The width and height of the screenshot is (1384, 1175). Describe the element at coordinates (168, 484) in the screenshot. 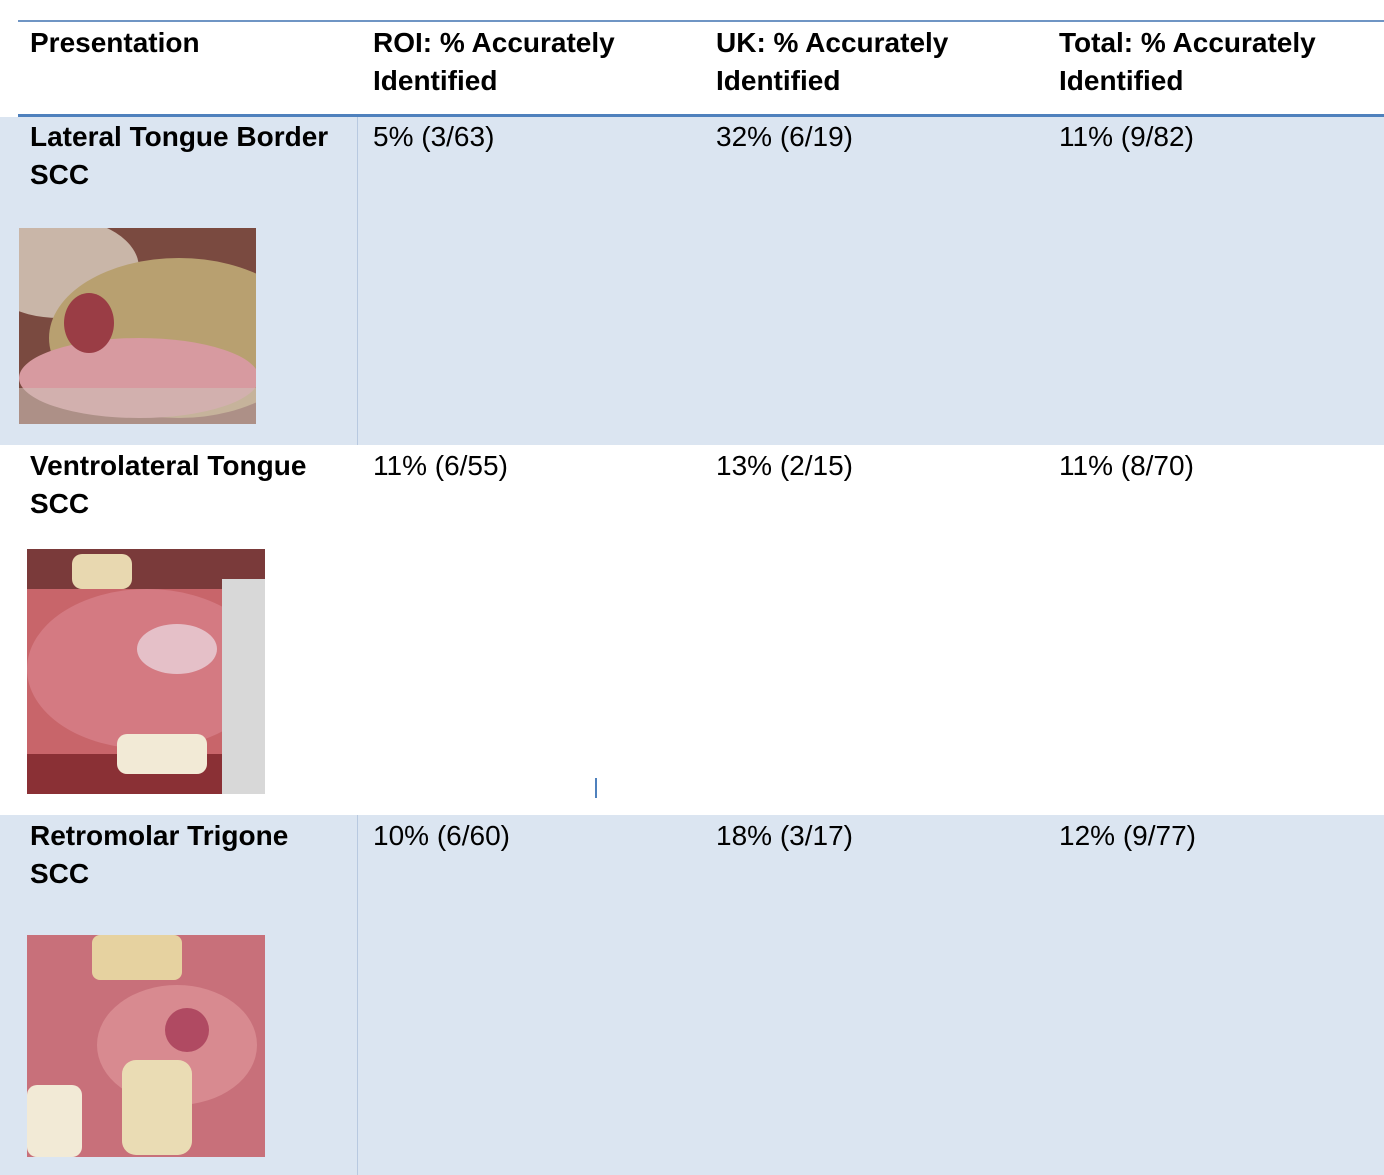

I see `presentation-cell: Ventrolateral Tongue SCC` at that location.